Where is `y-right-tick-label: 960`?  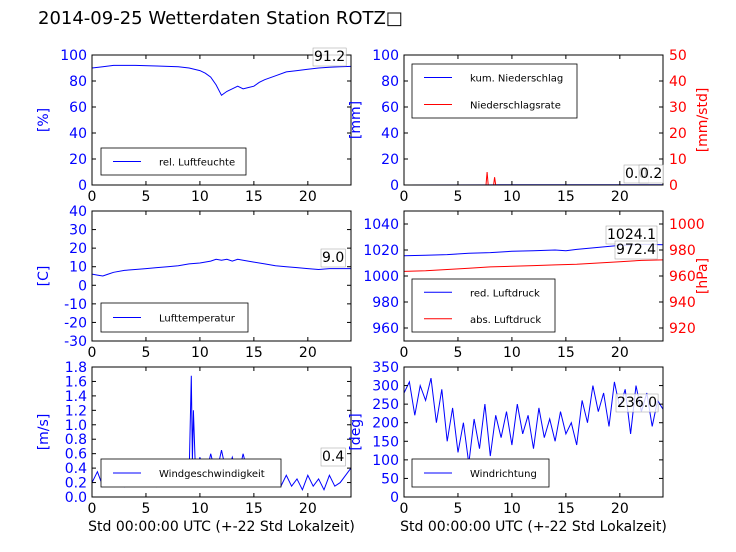
y-right-tick-label: 960 is located at coordinates (682, 277).